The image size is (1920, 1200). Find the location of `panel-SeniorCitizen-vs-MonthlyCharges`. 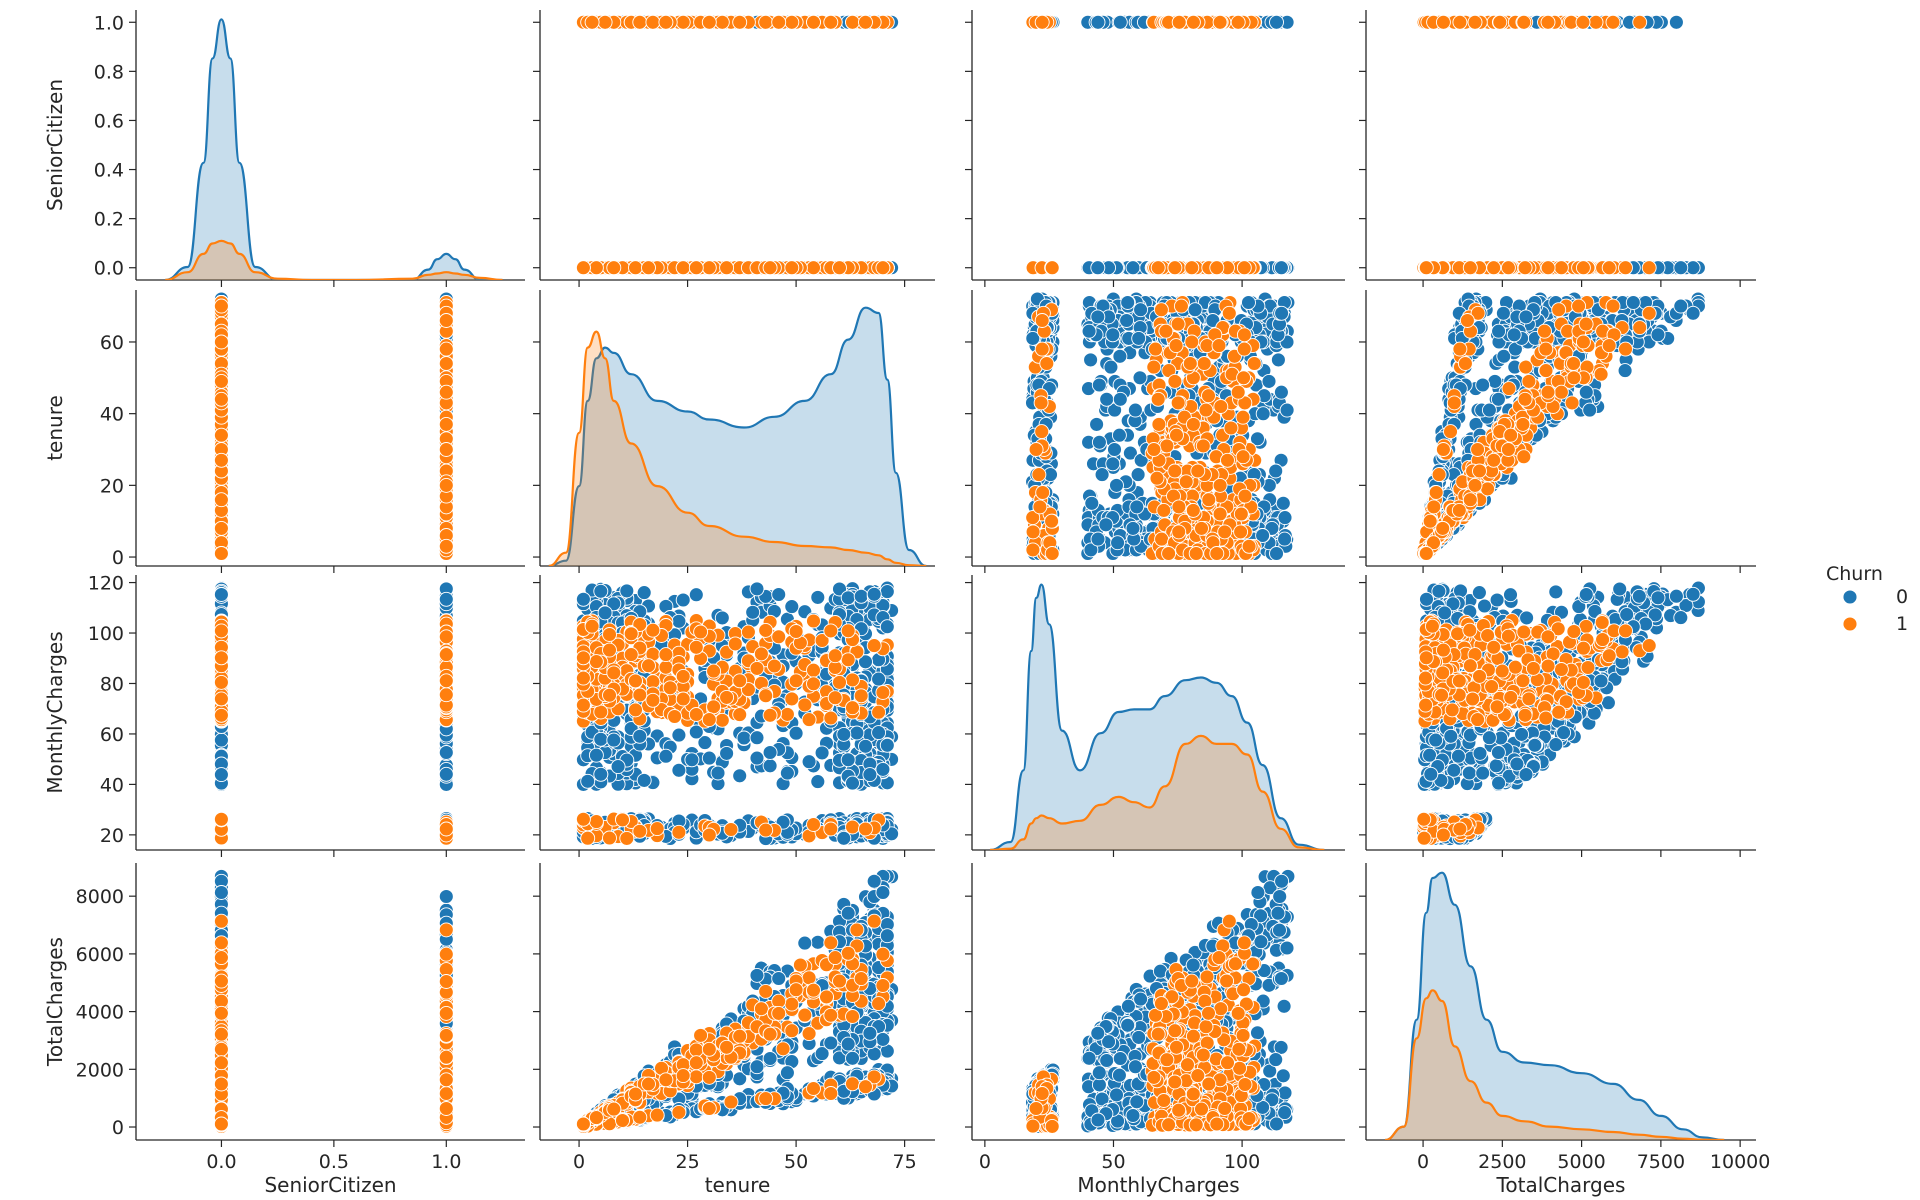

panel-SeniorCitizen-vs-MonthlyCharges is located at coordinates (1155, 148).